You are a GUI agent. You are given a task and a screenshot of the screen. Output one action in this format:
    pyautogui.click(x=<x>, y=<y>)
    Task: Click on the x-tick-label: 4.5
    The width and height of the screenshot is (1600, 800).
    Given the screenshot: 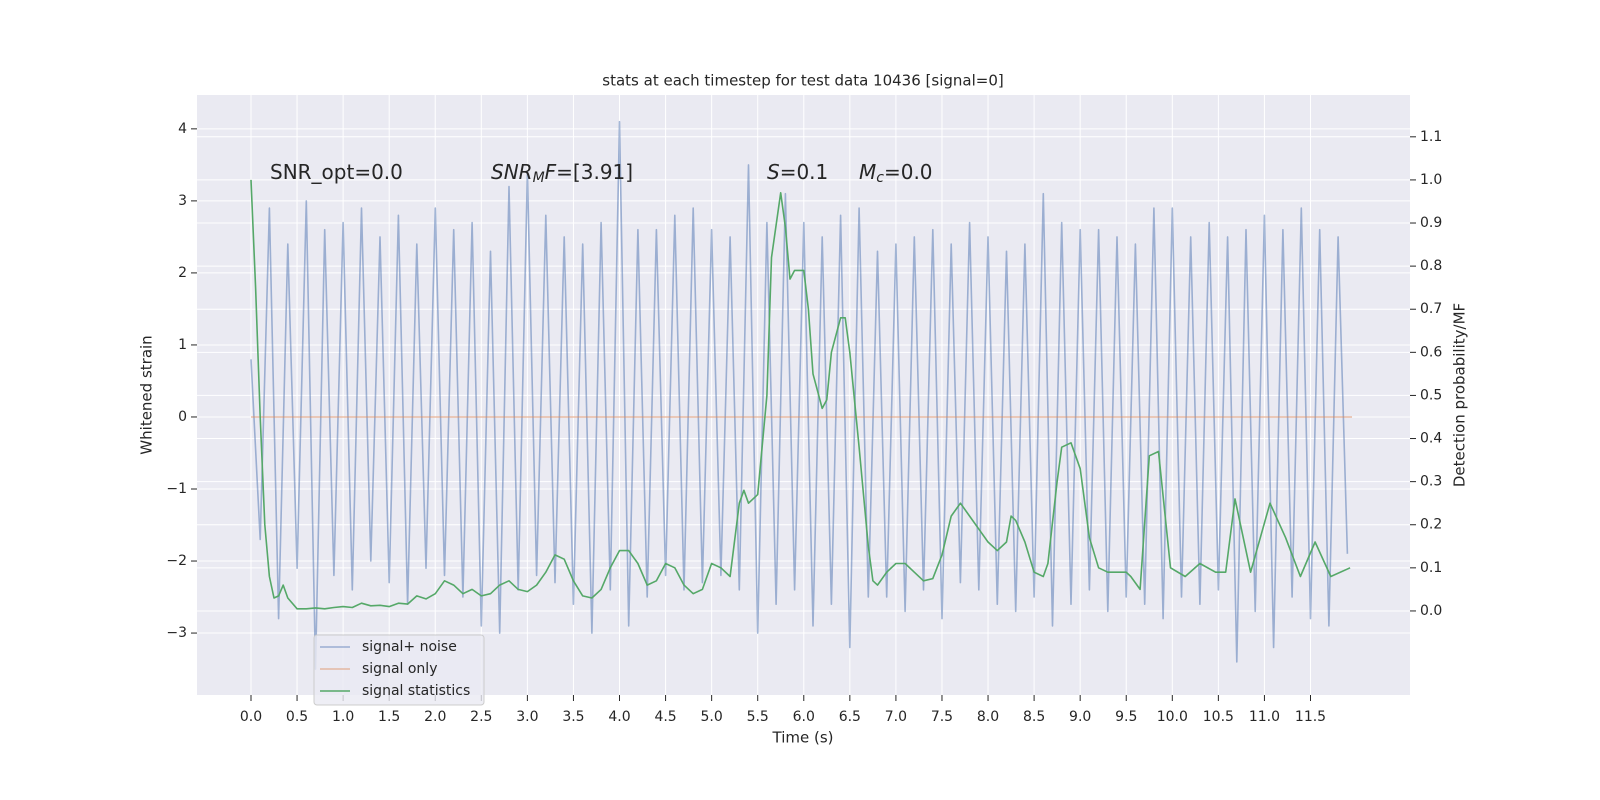 What is the action you would take?
    pyautogui.click(x=665, y=717)
    